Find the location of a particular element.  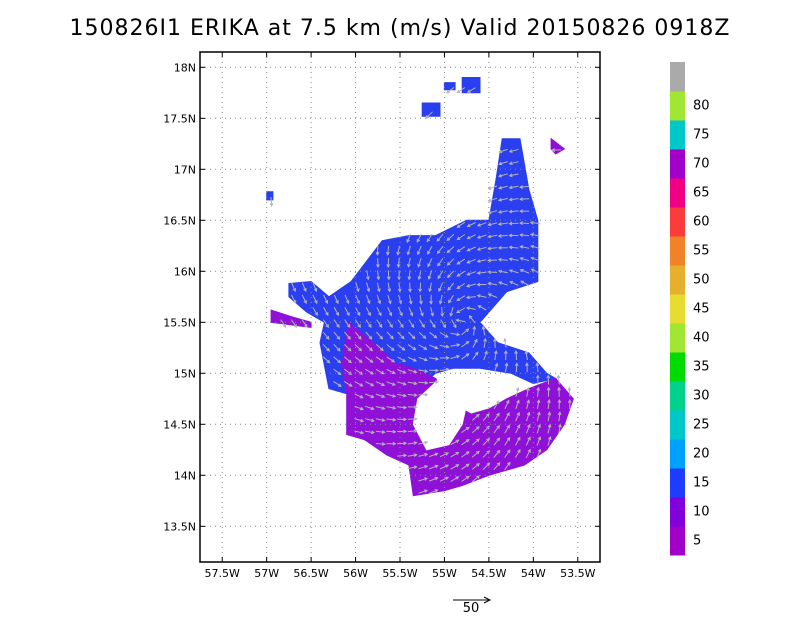

region-blue-patch-n1 is located at coordinates (449, 86).